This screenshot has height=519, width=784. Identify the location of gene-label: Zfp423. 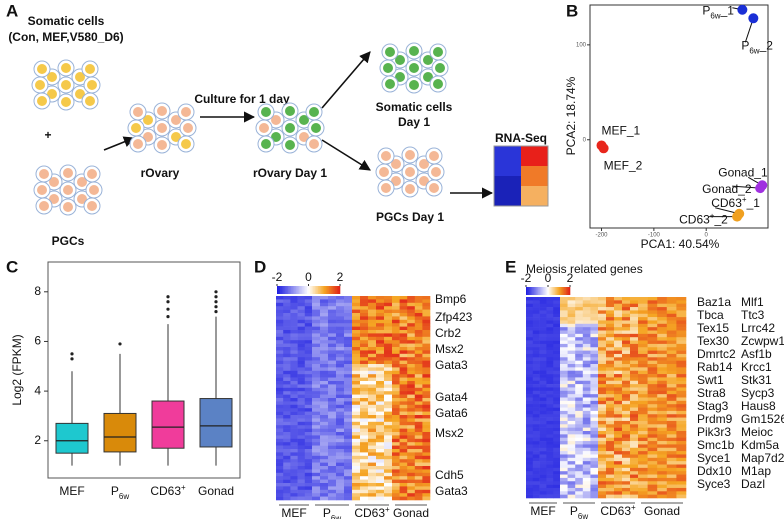
(454, 317).